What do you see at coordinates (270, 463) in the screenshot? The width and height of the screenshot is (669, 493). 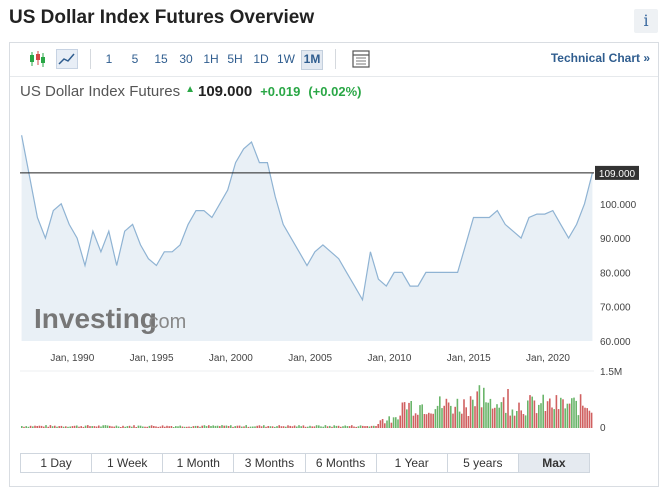 I see `range-3-months: 3 Months` at bounding box center [270, 463].